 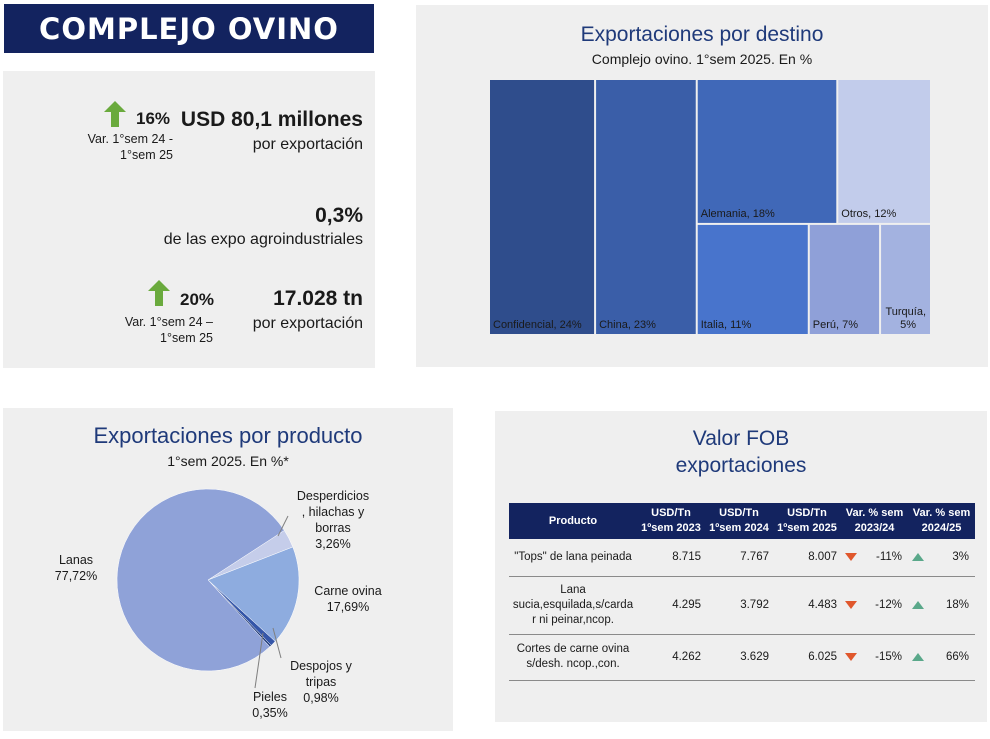 What do you see at coordinates (807, 605) in the screenshot?
I see `cell-usd2025: 4.483` at bounding box center [807, 605].